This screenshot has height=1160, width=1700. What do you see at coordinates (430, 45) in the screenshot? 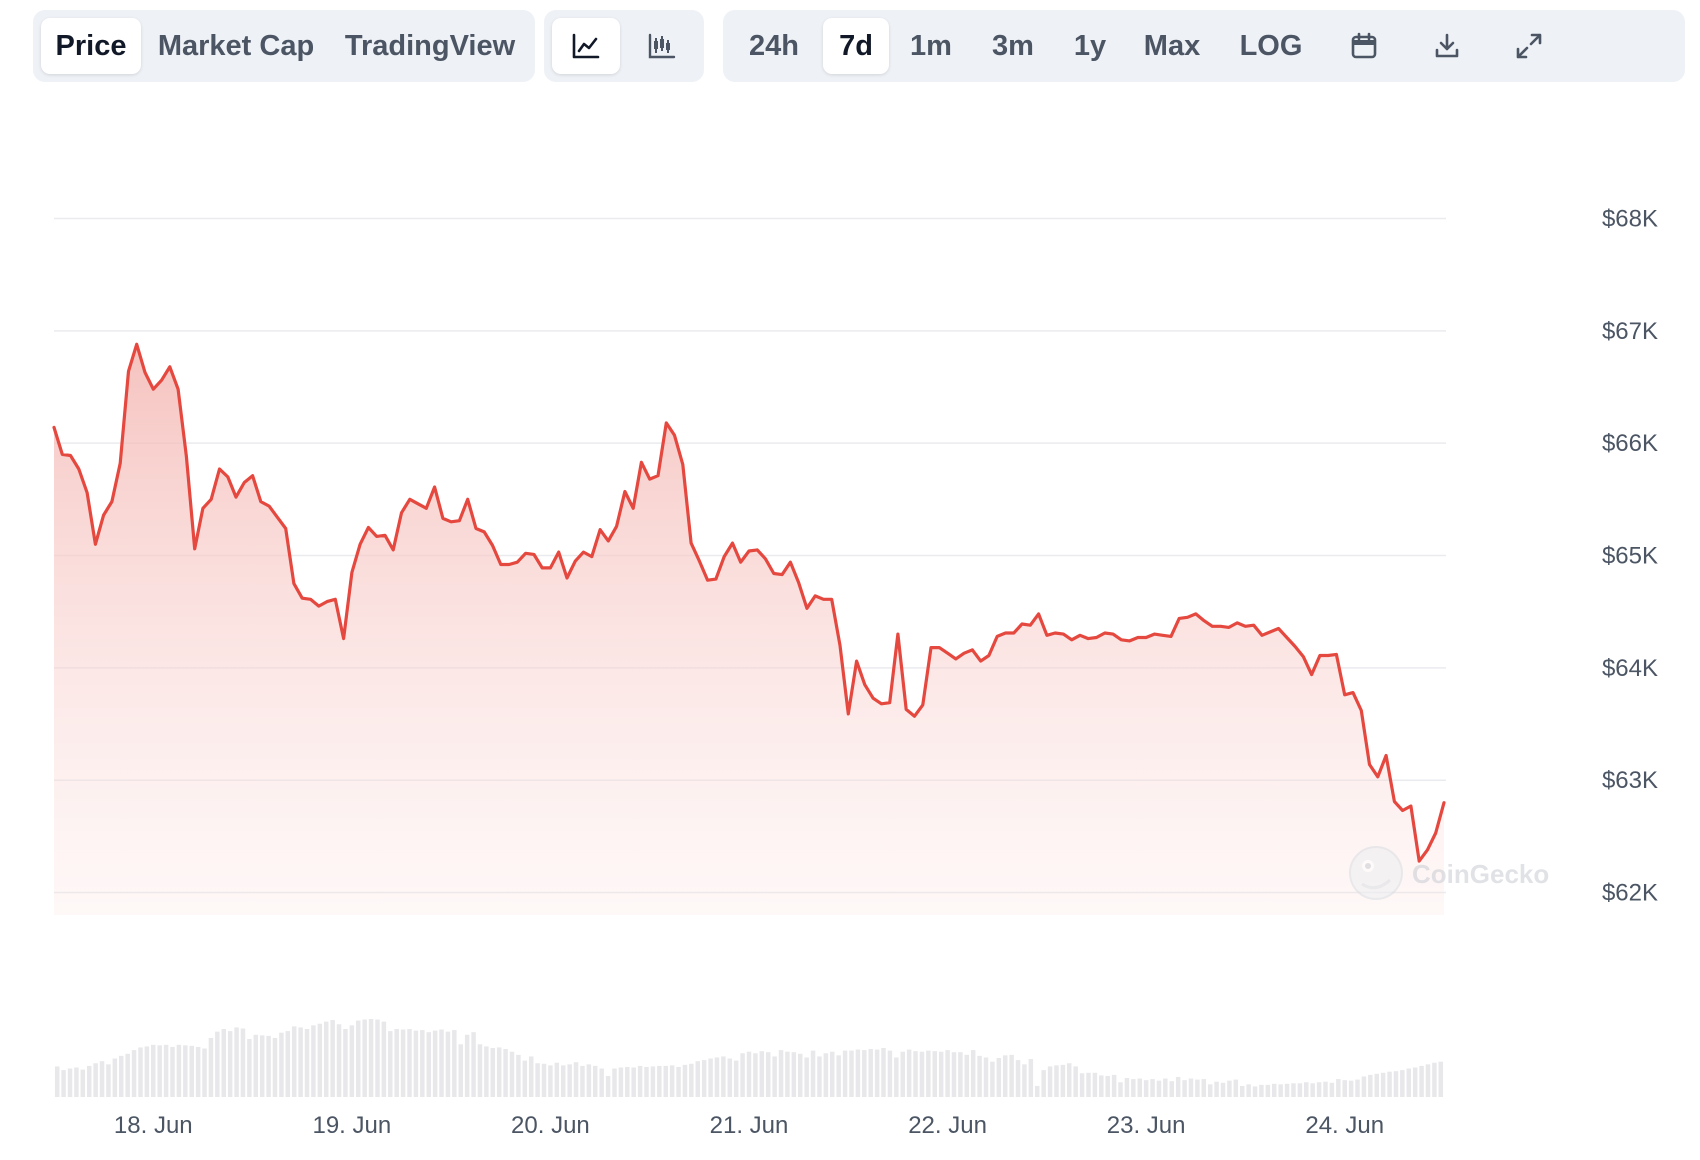
I see `tab-tradingview: TradingView` at bounding box center [430, 45].